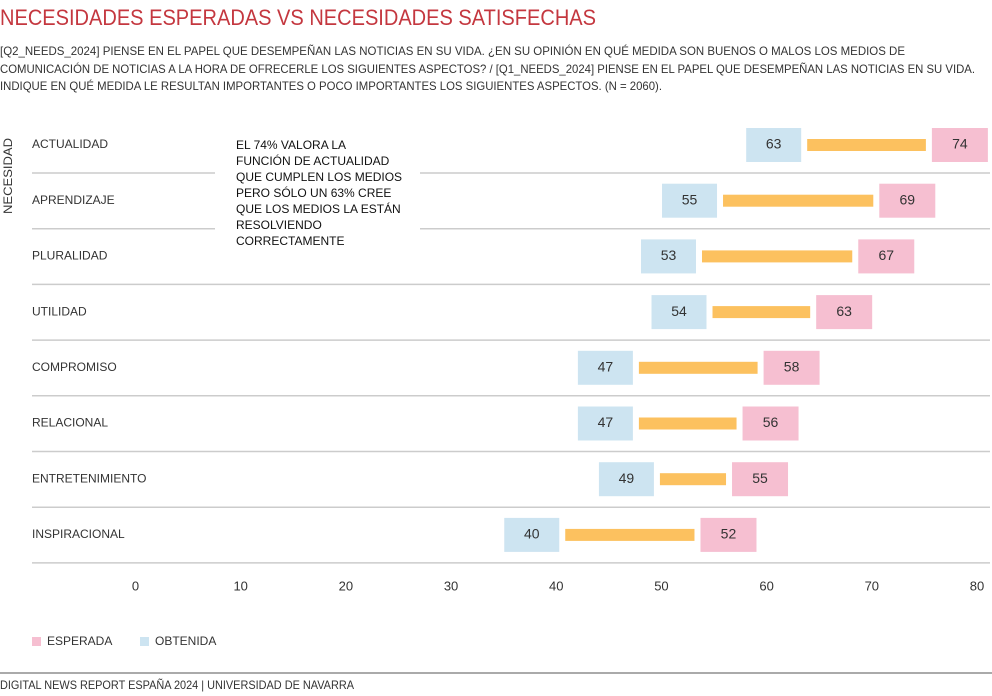 This screenshot has height=696, width=992. Describe the element at coordinates (8, 176) in the screenshot. I see `y-axis-label: NECESIDAD` at that location.